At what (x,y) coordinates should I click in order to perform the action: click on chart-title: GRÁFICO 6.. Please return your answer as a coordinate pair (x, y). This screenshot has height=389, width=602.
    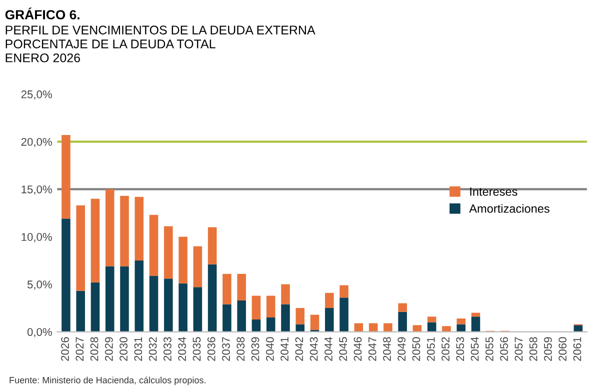
    Looking at the image, I should click on (42, 14).